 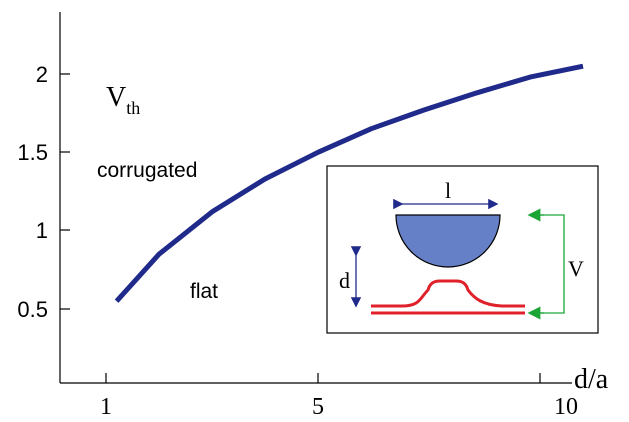 What do you see at coordinates (106, 407) in the screenshot?
I see `x-tick-label: 1` at bounding box center [106, 407].